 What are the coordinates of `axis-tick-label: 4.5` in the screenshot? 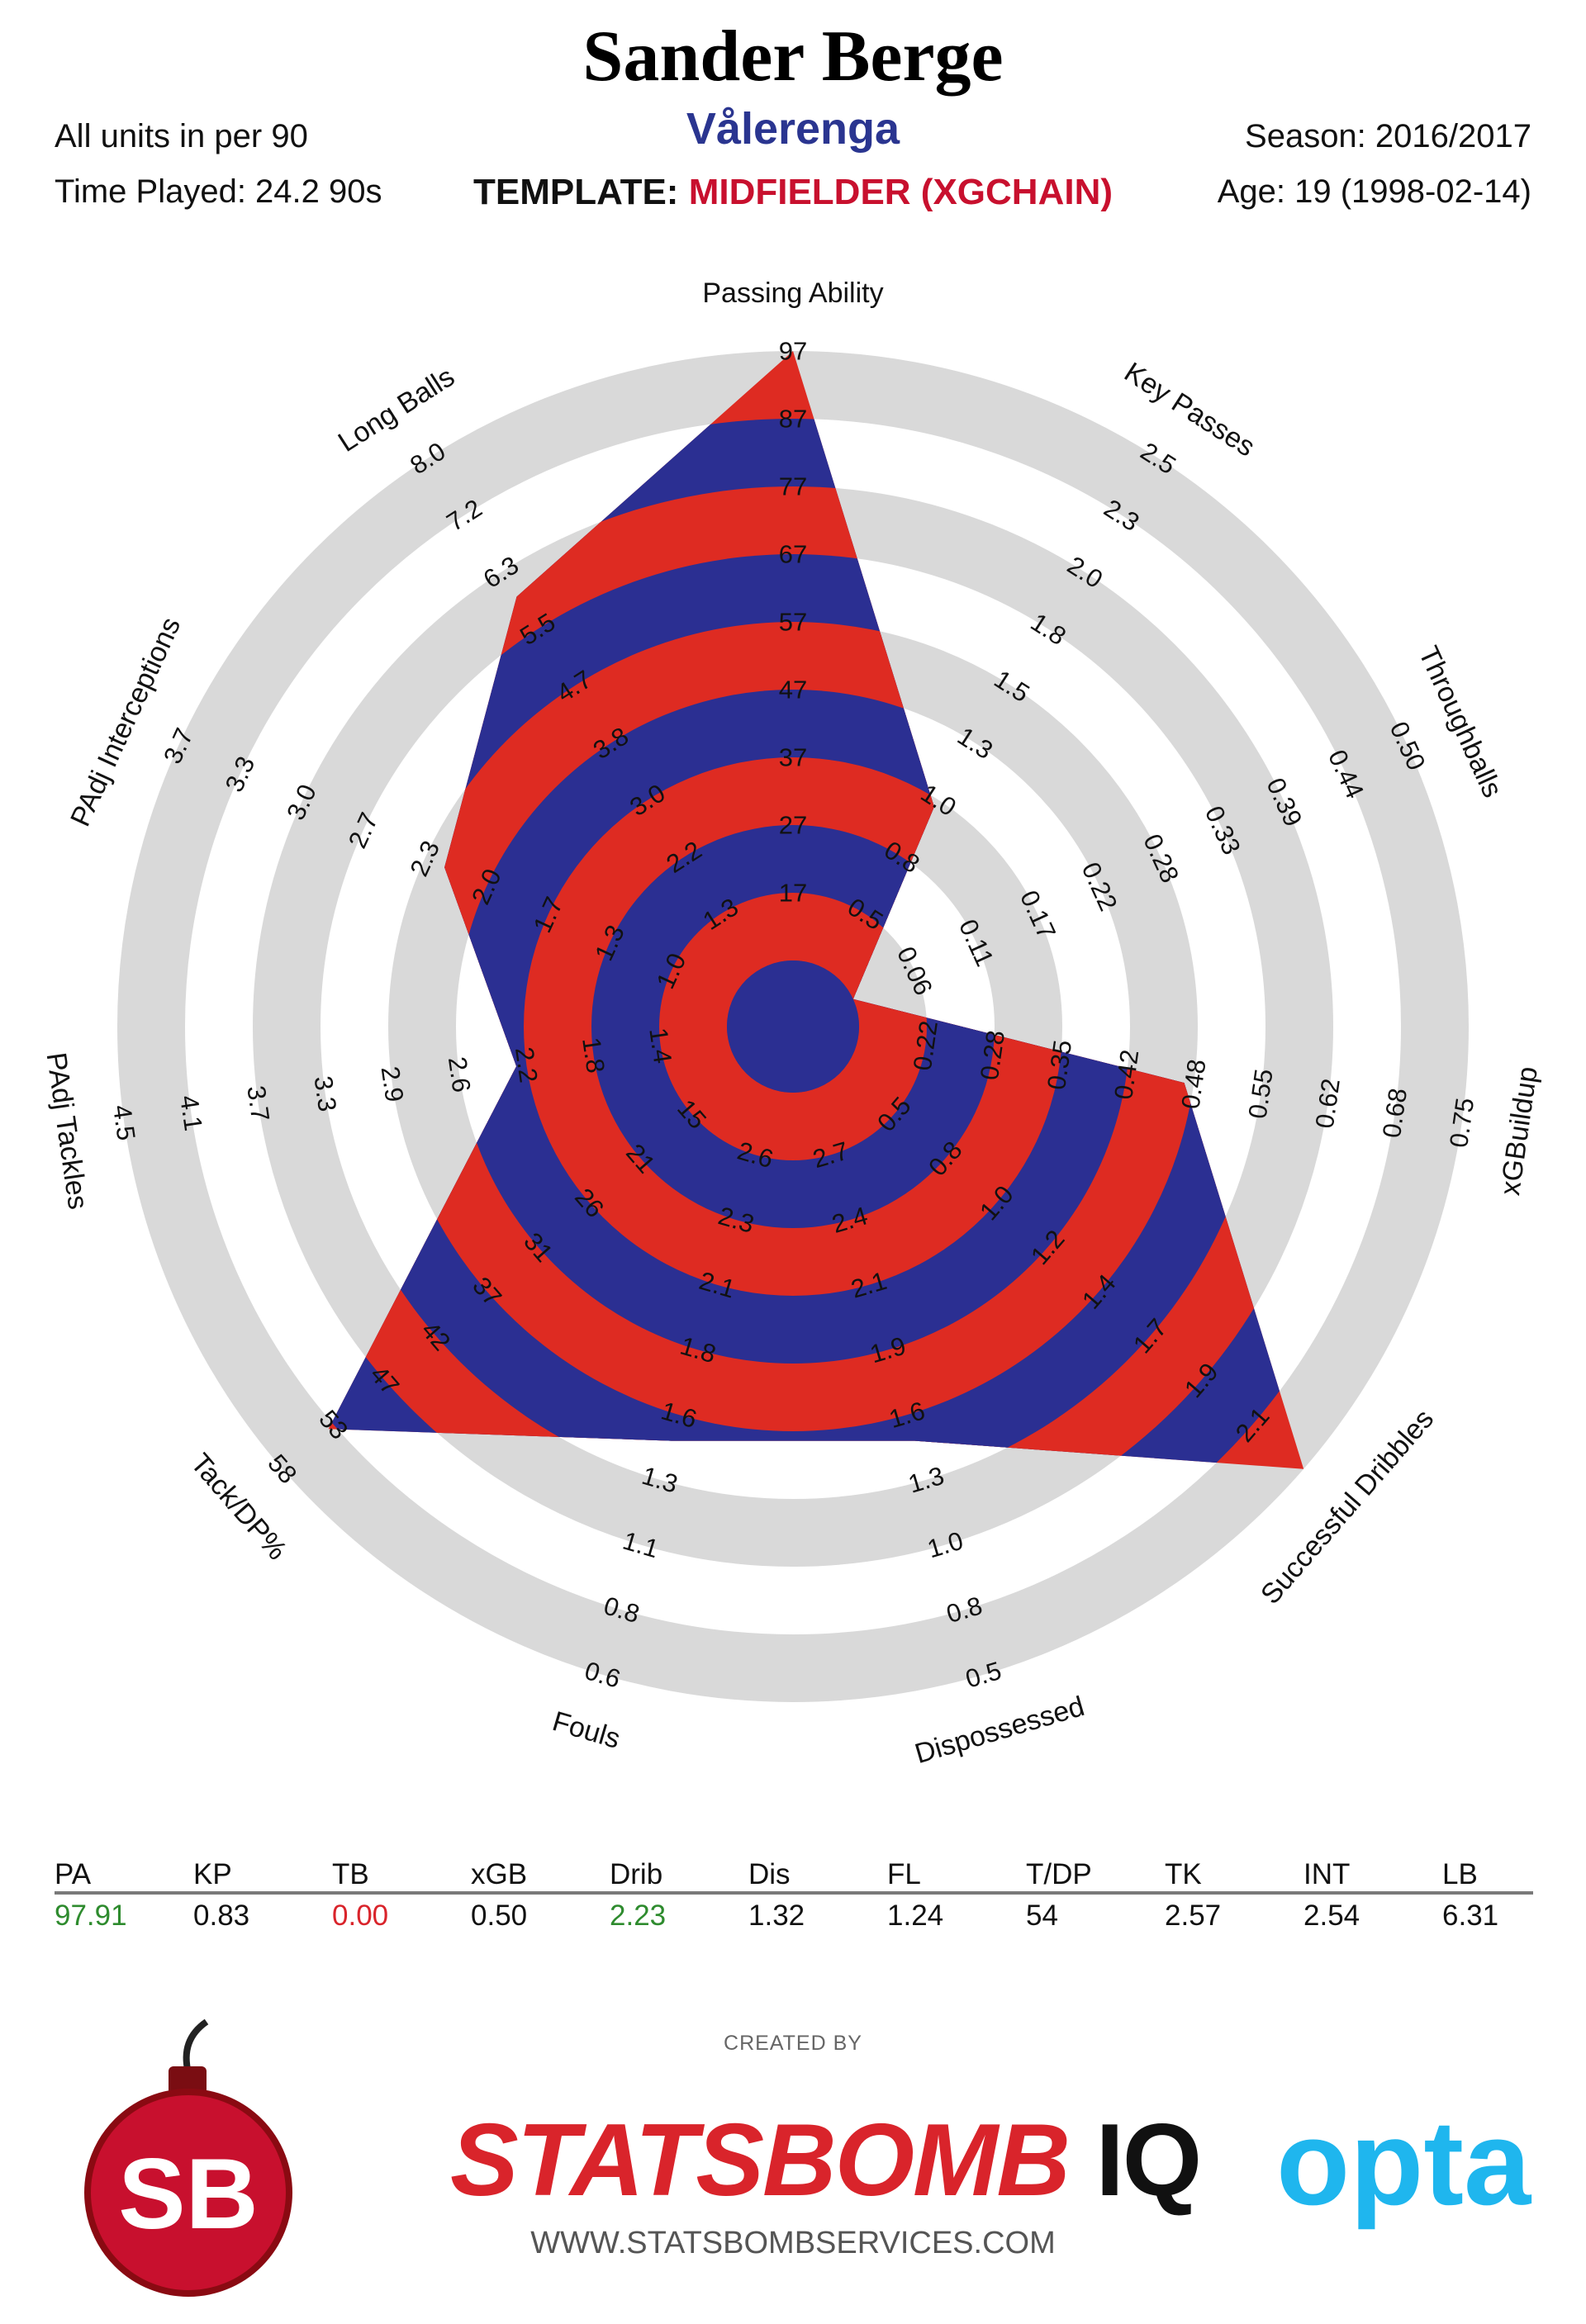 It's located at (124, 1123).